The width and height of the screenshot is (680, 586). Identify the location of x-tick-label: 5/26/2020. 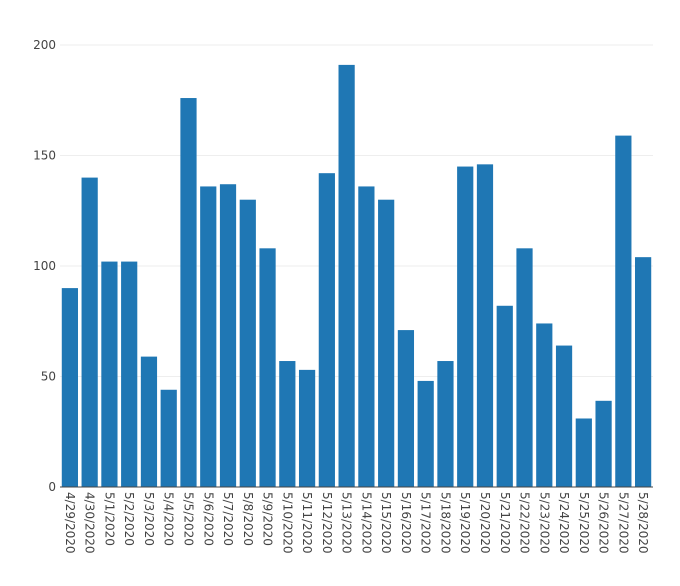
(604, 523).